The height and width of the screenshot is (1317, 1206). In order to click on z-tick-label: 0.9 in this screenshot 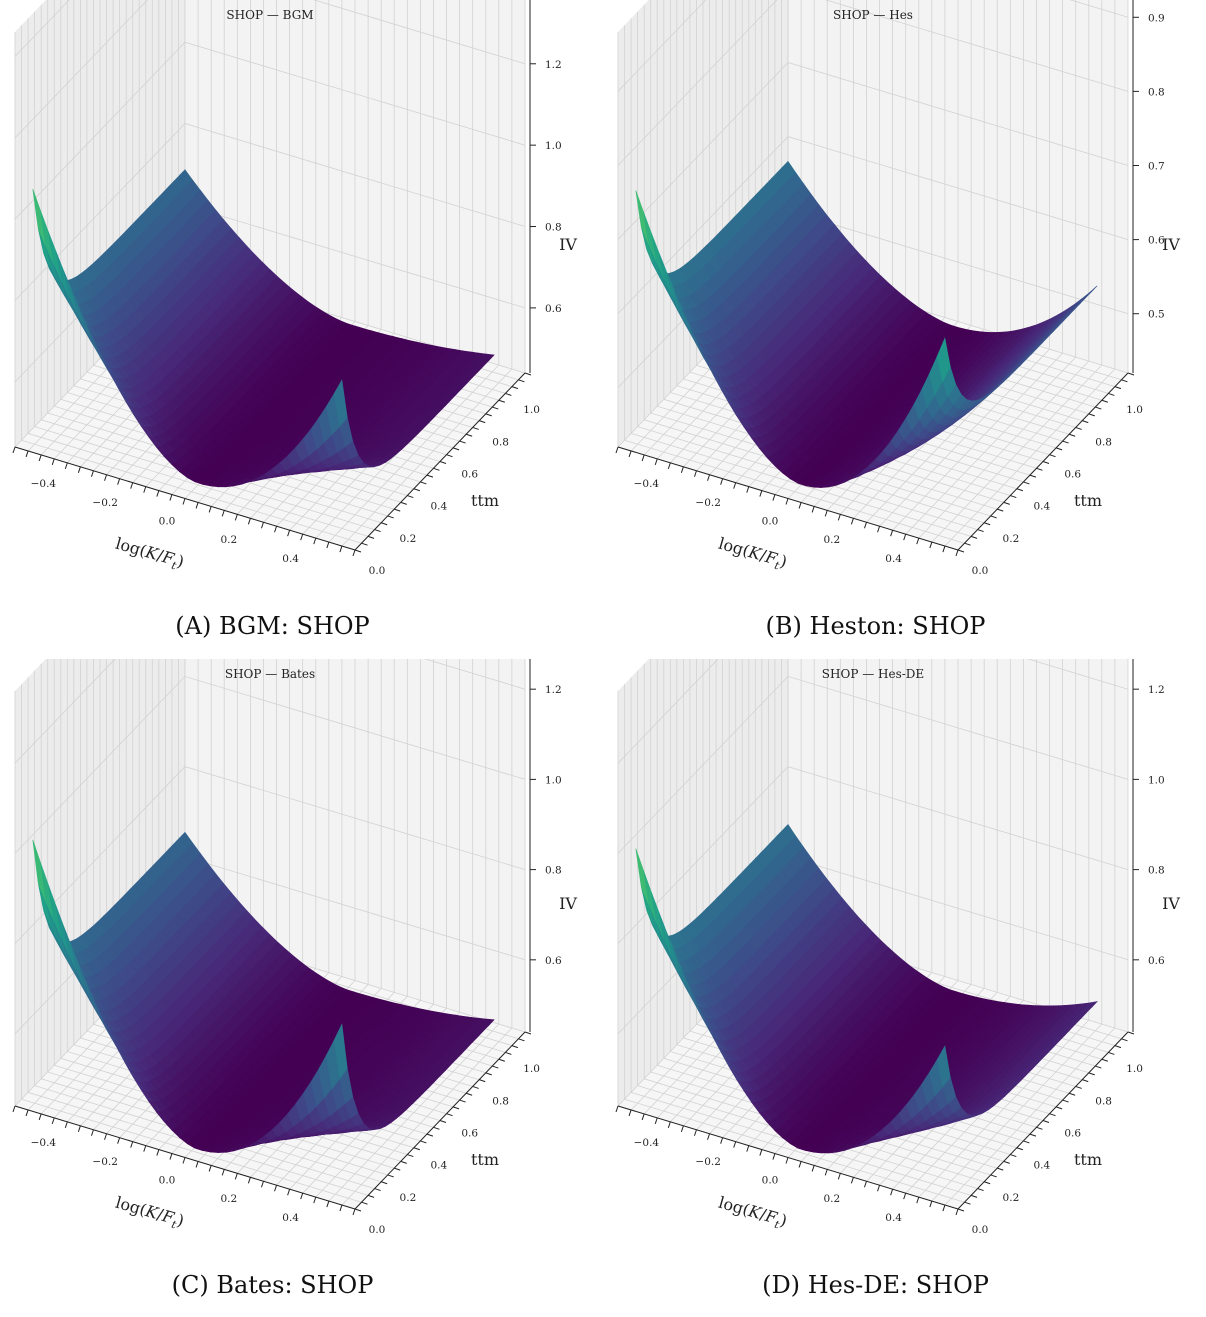, I will do `click(1156, 18)`.